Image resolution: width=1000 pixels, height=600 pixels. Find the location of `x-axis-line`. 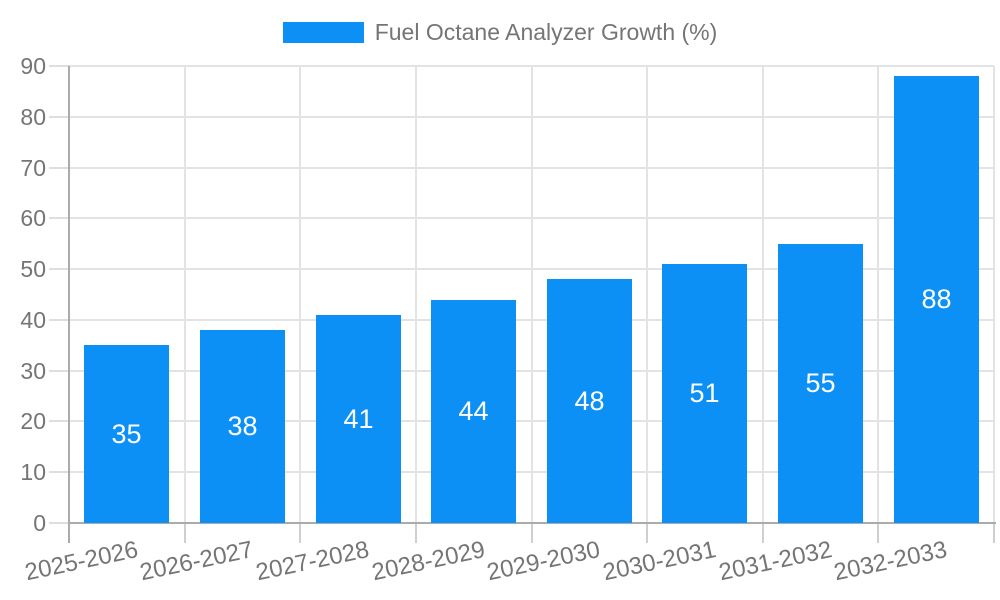

x-axis-line is located at coordinates (532, 523).